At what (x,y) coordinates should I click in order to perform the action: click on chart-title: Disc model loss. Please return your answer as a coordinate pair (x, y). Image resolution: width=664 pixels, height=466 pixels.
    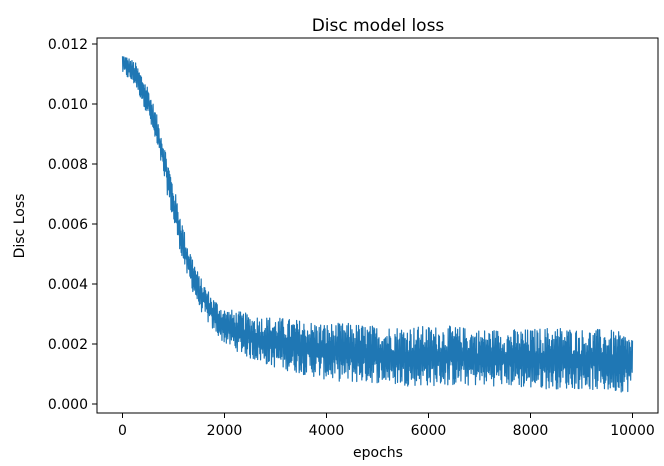
    Looking at the image, I should click on (378, 26).